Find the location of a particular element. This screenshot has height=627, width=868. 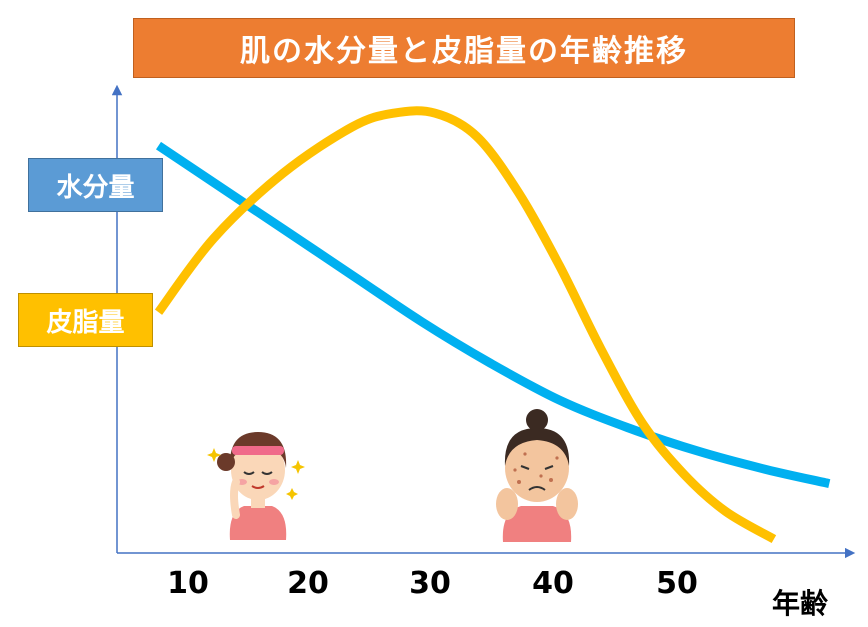

legend-oil: 皮脂量 is located at coordinates (85, 320).